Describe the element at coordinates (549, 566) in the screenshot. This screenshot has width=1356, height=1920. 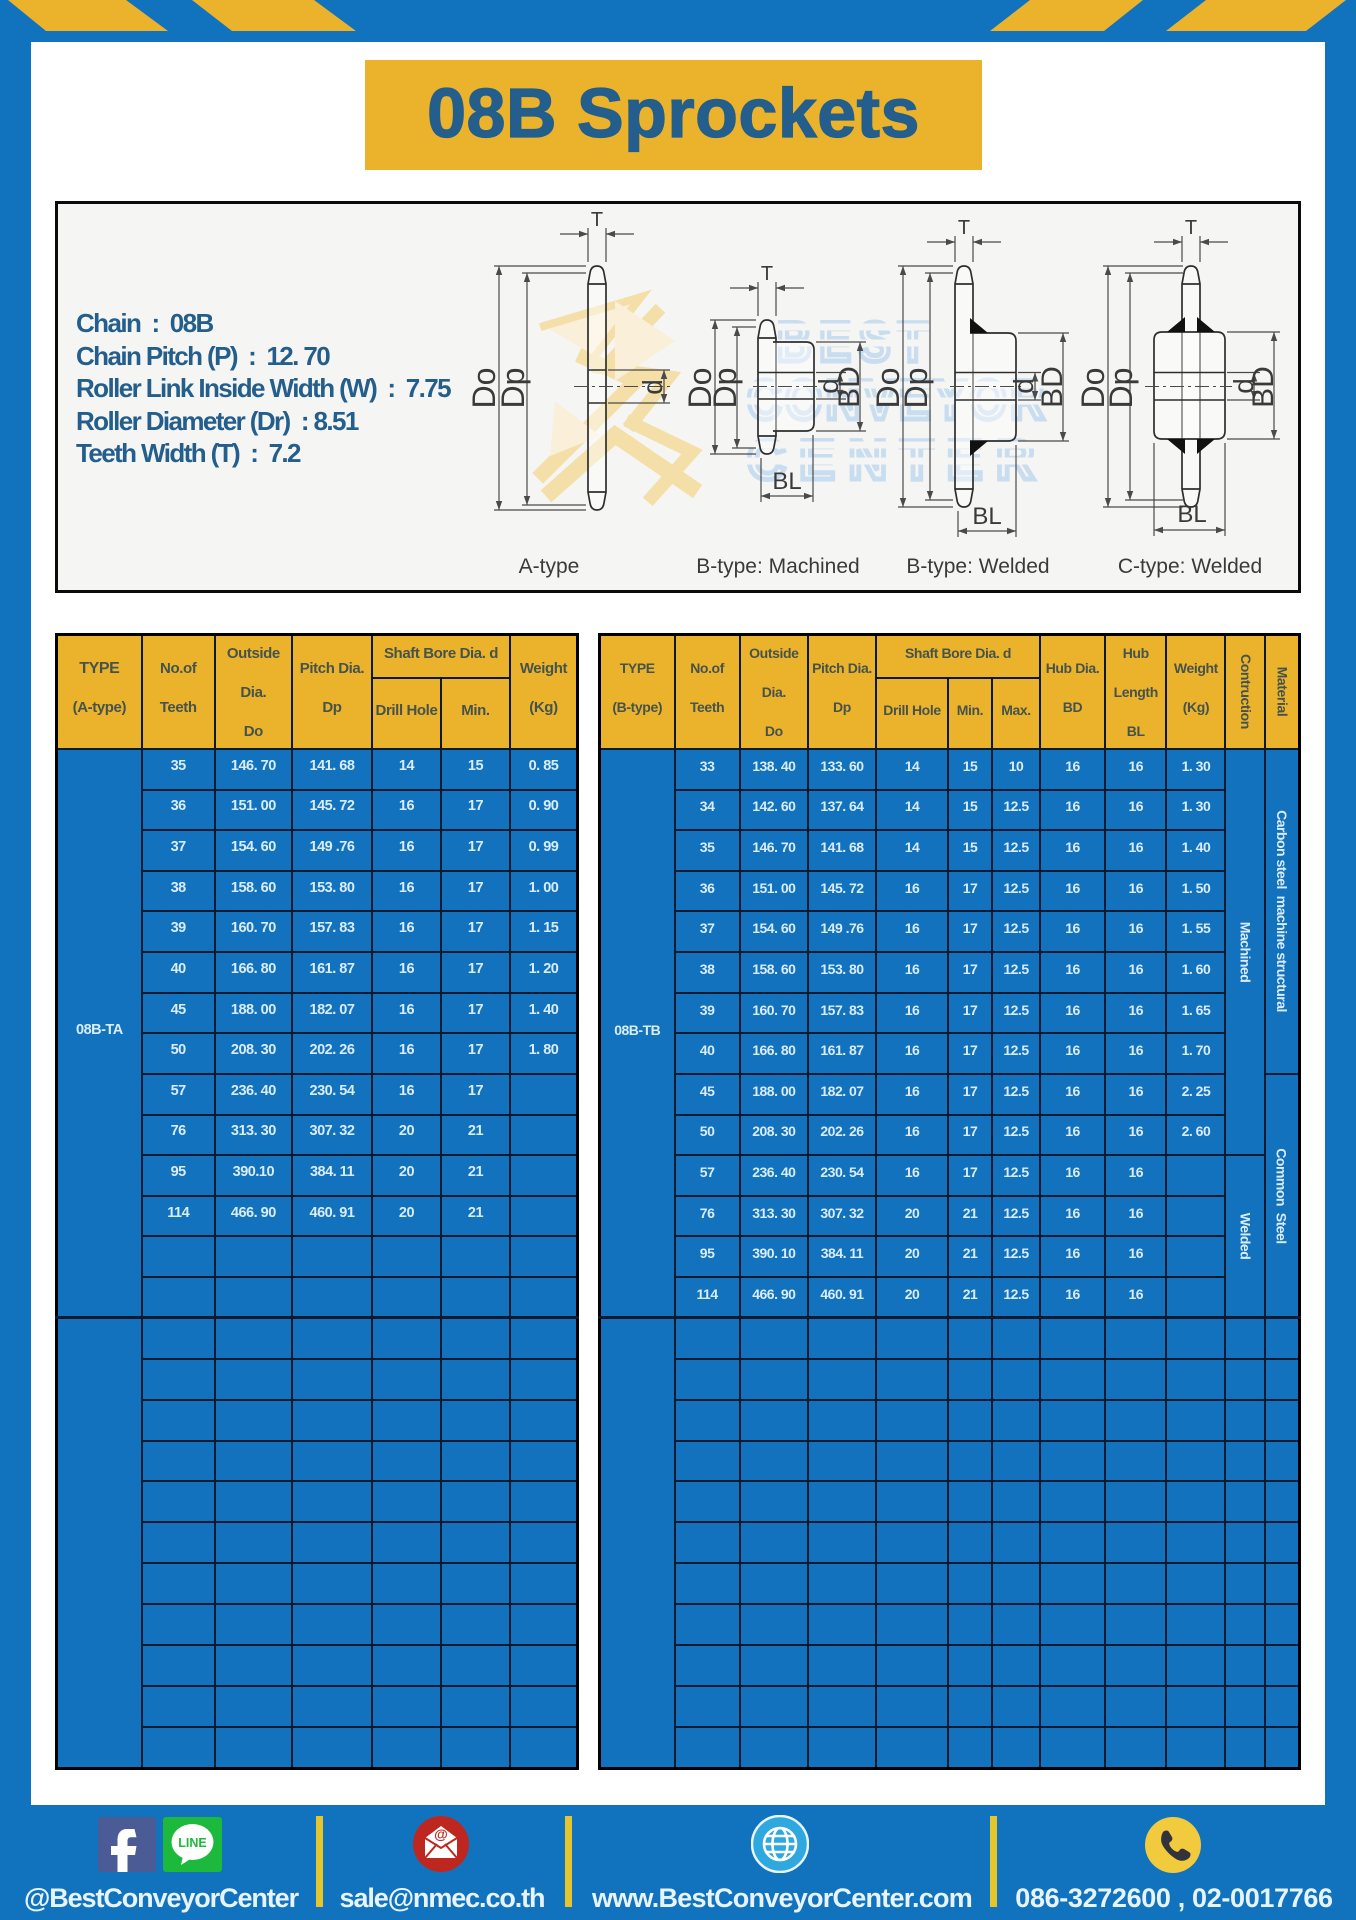
I see `svg-text: A-type` at that location.